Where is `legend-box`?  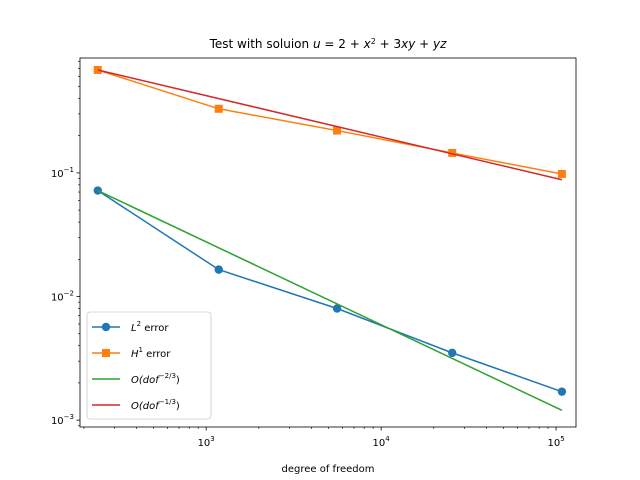 legend-box is located at coordinates (149, 365).